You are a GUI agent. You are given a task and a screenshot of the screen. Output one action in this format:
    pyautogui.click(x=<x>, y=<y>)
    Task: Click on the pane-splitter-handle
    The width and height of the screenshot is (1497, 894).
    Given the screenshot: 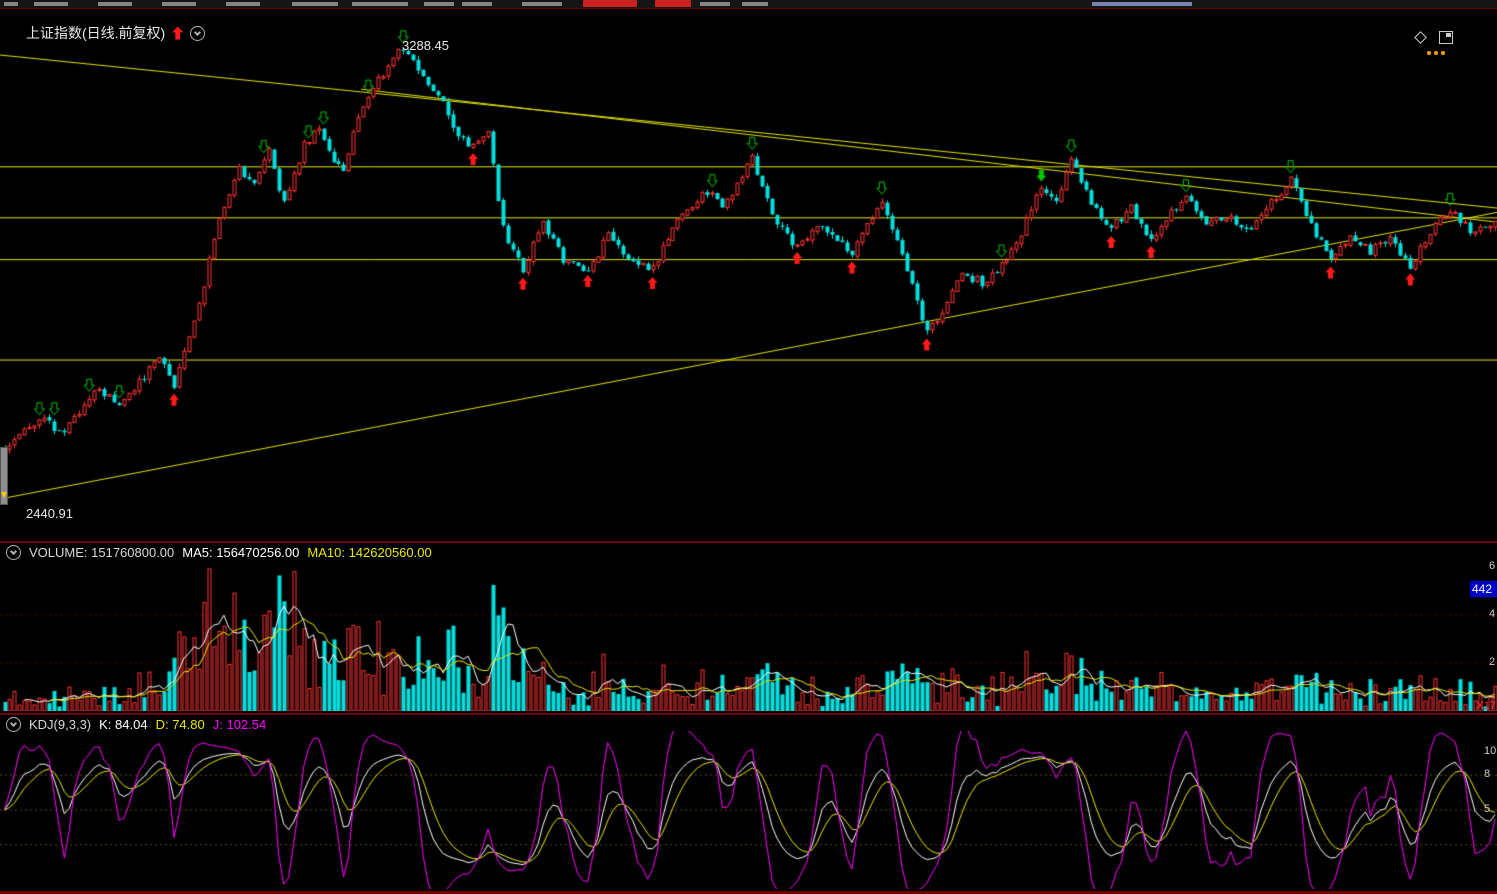 What is the action you would take?
    pyautogui.click(x=4, y=476)
    